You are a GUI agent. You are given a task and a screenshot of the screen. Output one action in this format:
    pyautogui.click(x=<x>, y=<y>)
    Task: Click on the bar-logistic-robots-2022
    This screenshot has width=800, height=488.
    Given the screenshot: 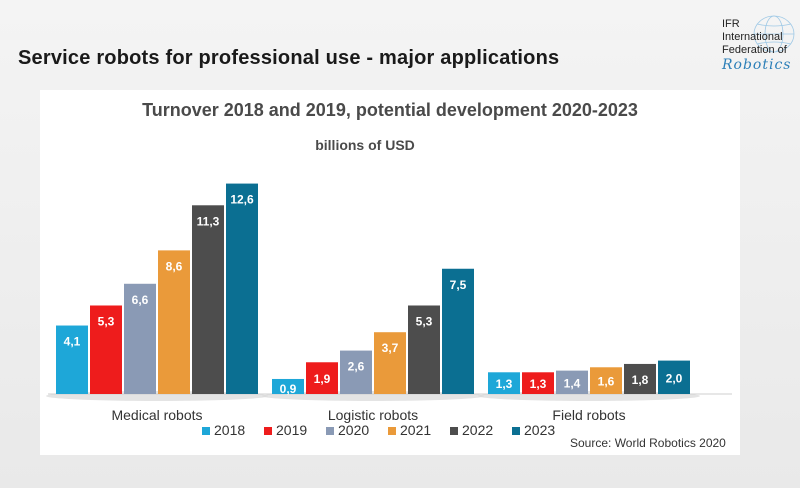 What is the action you would take?
    pyautogui.click(x=424, y=349)
    